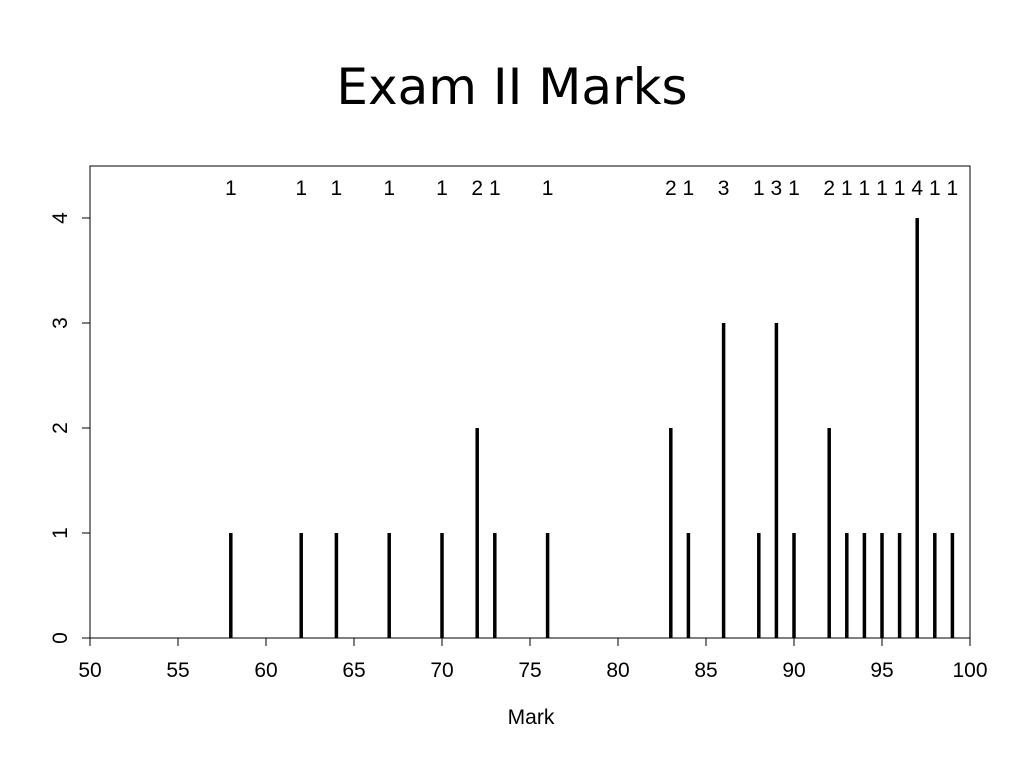 This screenshot has width=1024, height=768. What do you see at coordinates (60, 533) in the screenshot?
I see `y-tick-label: 1` at bounding box center [60, 533].